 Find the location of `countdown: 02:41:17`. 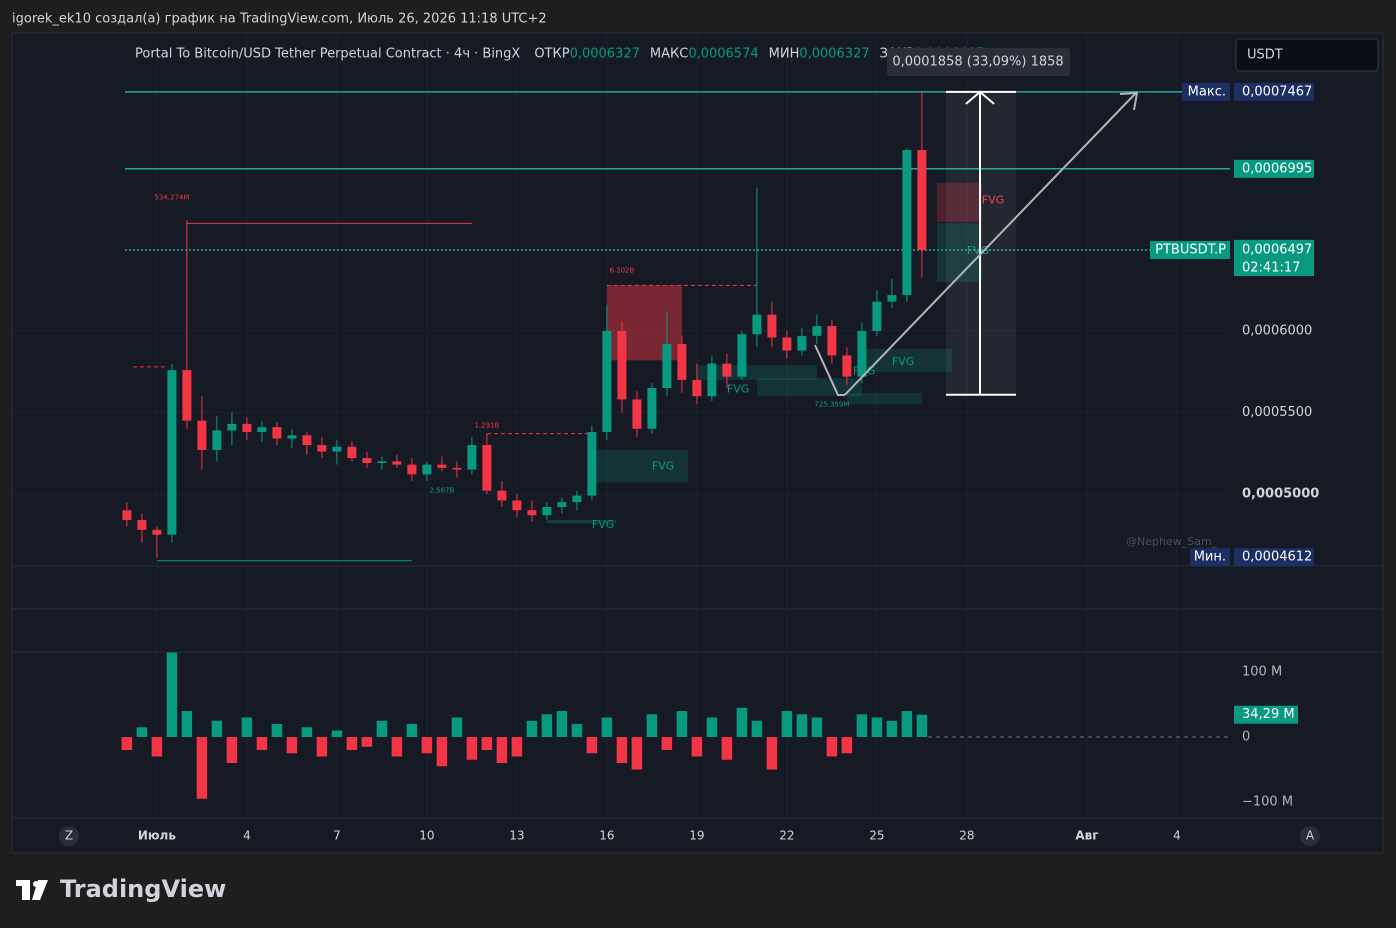

countdown: 02:41:17 is located at coordinates (1271, 267).